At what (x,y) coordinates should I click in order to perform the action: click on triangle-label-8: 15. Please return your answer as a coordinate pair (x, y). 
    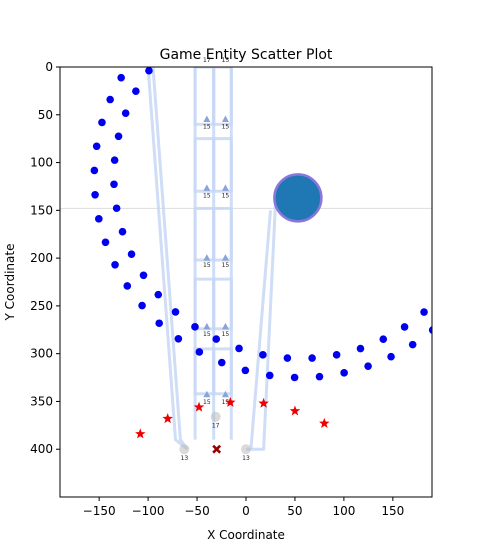
    Looking at the image, I should click on (207, 402).